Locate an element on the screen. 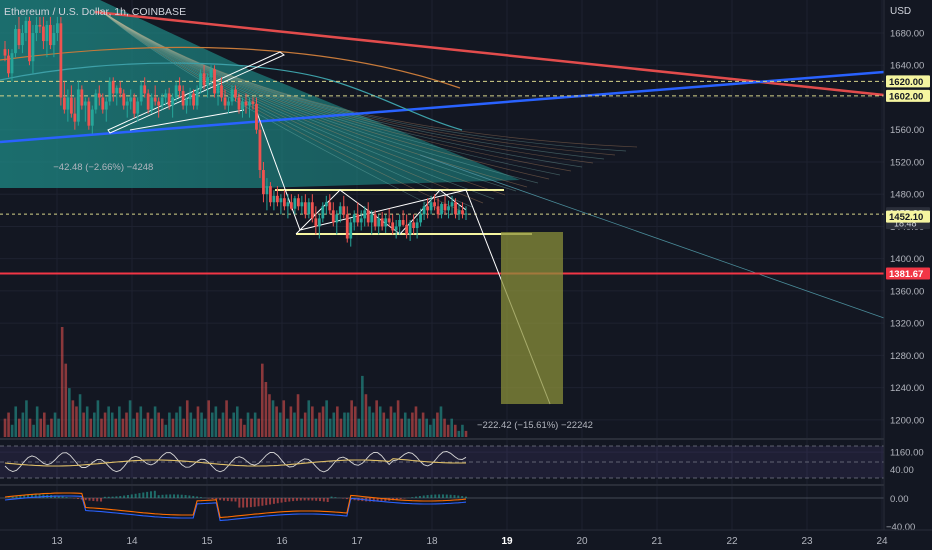  rsi-line is located at coordinates (235, 462).